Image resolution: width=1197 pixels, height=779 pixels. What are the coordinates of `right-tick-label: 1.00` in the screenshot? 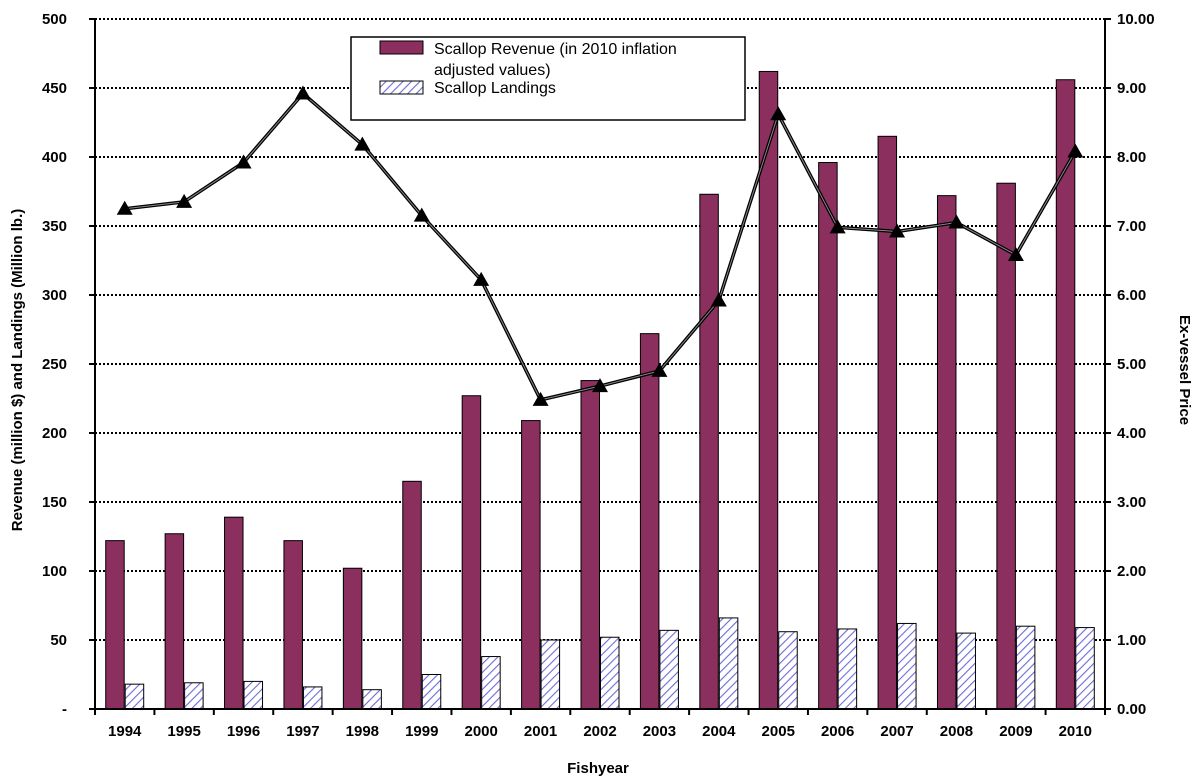 It's located at (1131, 640).